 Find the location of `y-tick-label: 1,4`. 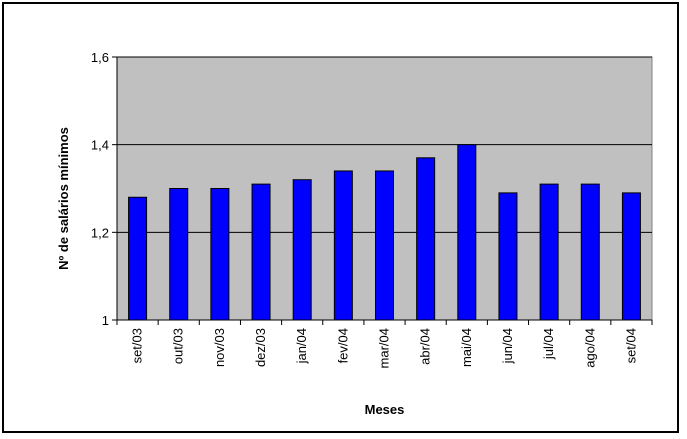

y-tick-label: 1,4 is located at coordinates (100, 145).